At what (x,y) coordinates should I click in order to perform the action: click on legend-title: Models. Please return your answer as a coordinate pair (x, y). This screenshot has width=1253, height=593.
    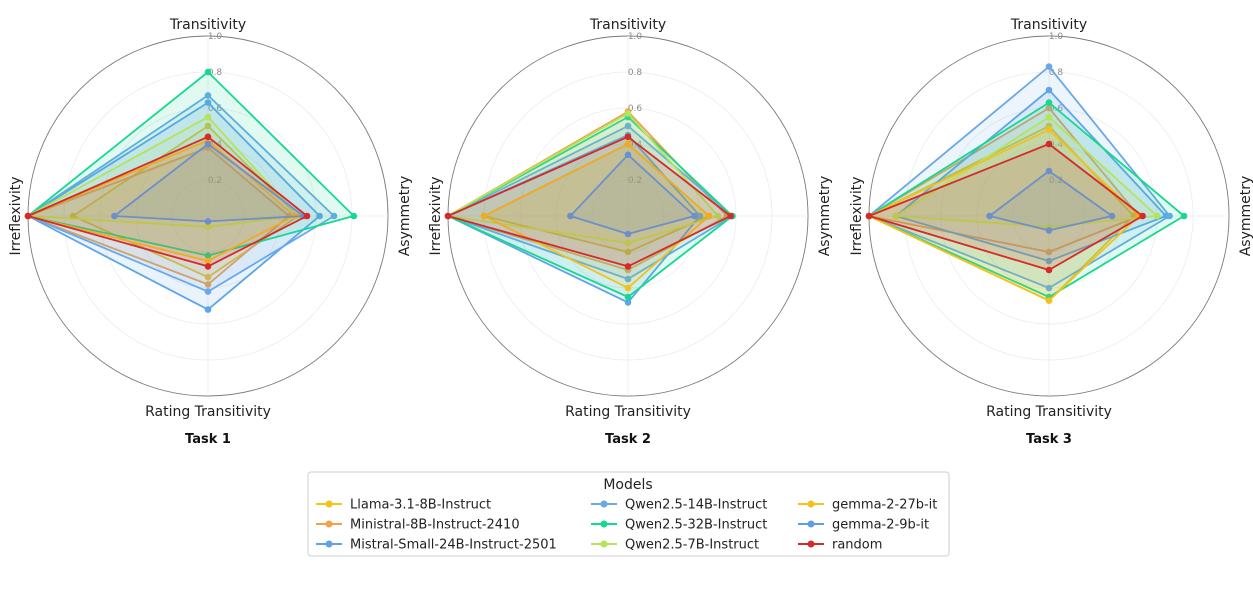
    Looking at the image, I should click on (627, 485).